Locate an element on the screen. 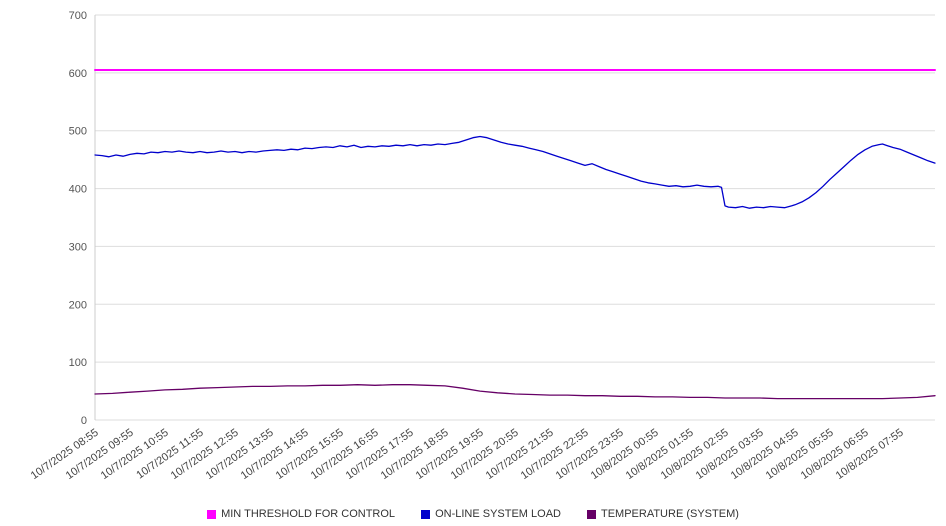 The height and width of the screenshot is (526, 946). y-axis-tick-label: 500 is located at coordinates (78, 132).